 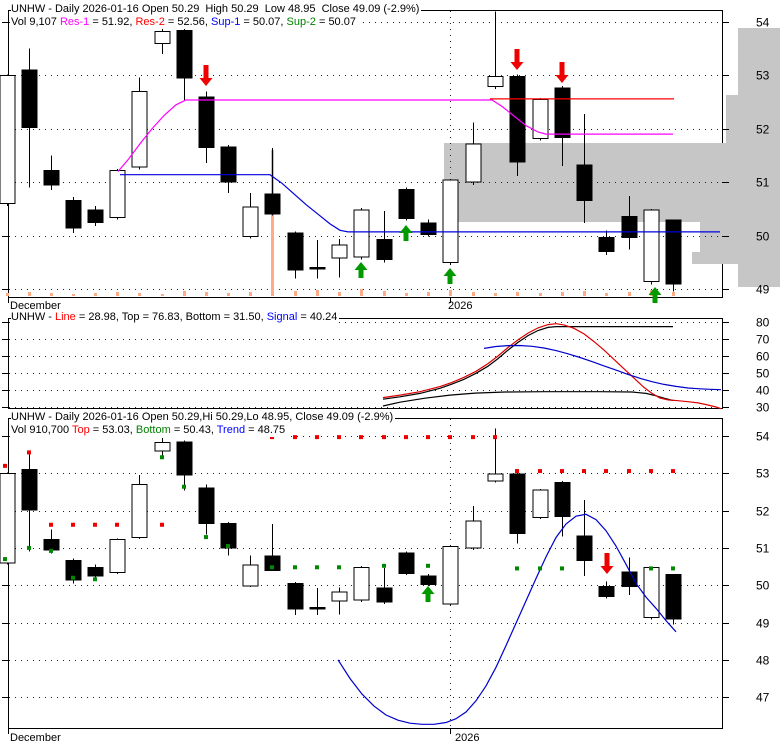 What do you see at coordinates (35, 22) in the screenshot?
I see `title-segment: Vol 9,107` at bounding box center [35, 22].